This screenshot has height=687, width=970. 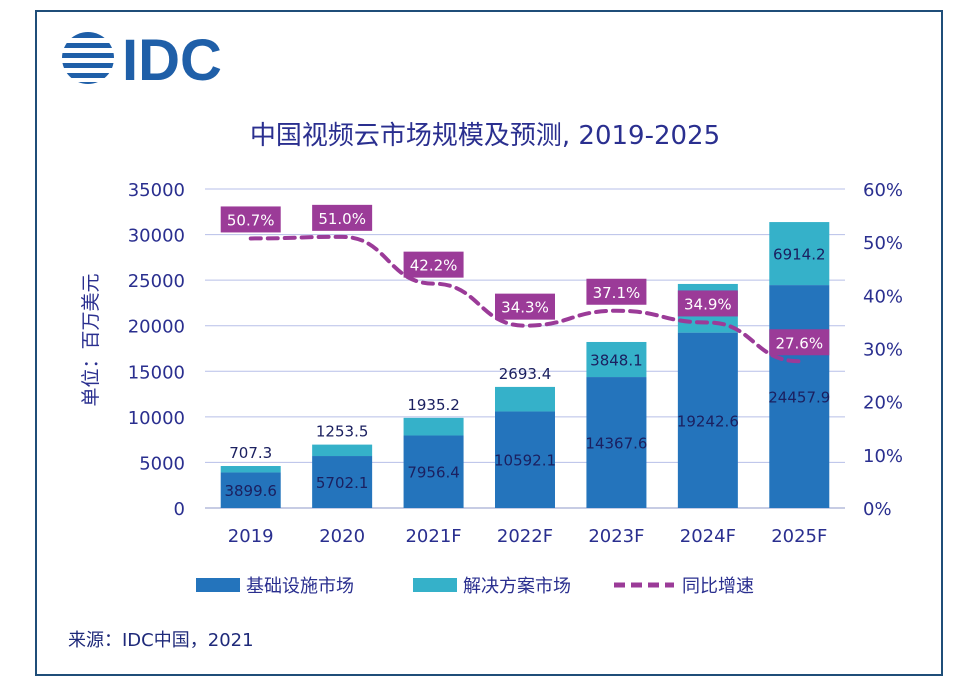 What do you see at coordinates (708, 536) in the screenshot?
I see `x-tick-label: 2024F` at bounding box center [708, 536].